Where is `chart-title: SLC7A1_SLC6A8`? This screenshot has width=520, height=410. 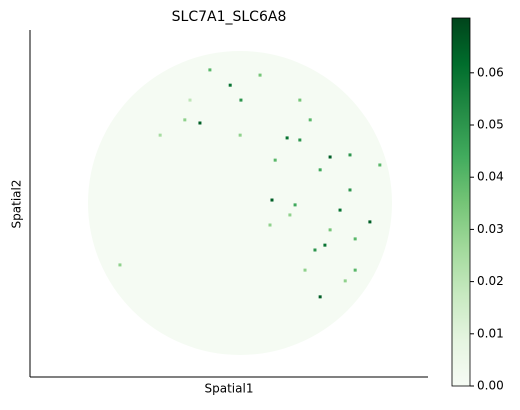
chart-title: SLC7A1_SLC6A8 is located at coordinates (229, 17).